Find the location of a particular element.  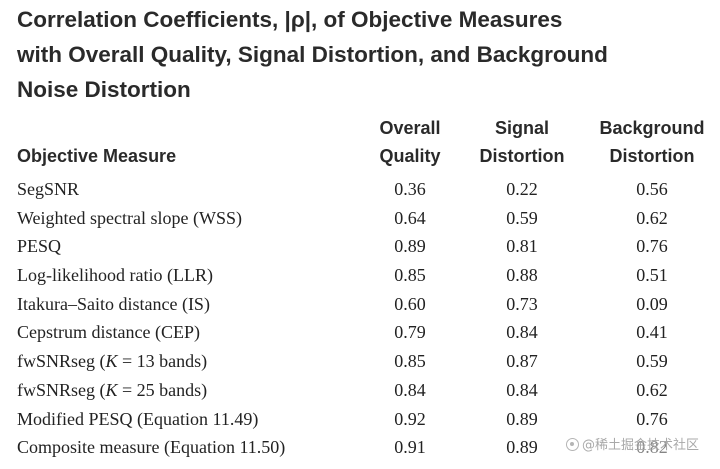

header-overall-line-1: Overall is located at coordinates (410, 128).